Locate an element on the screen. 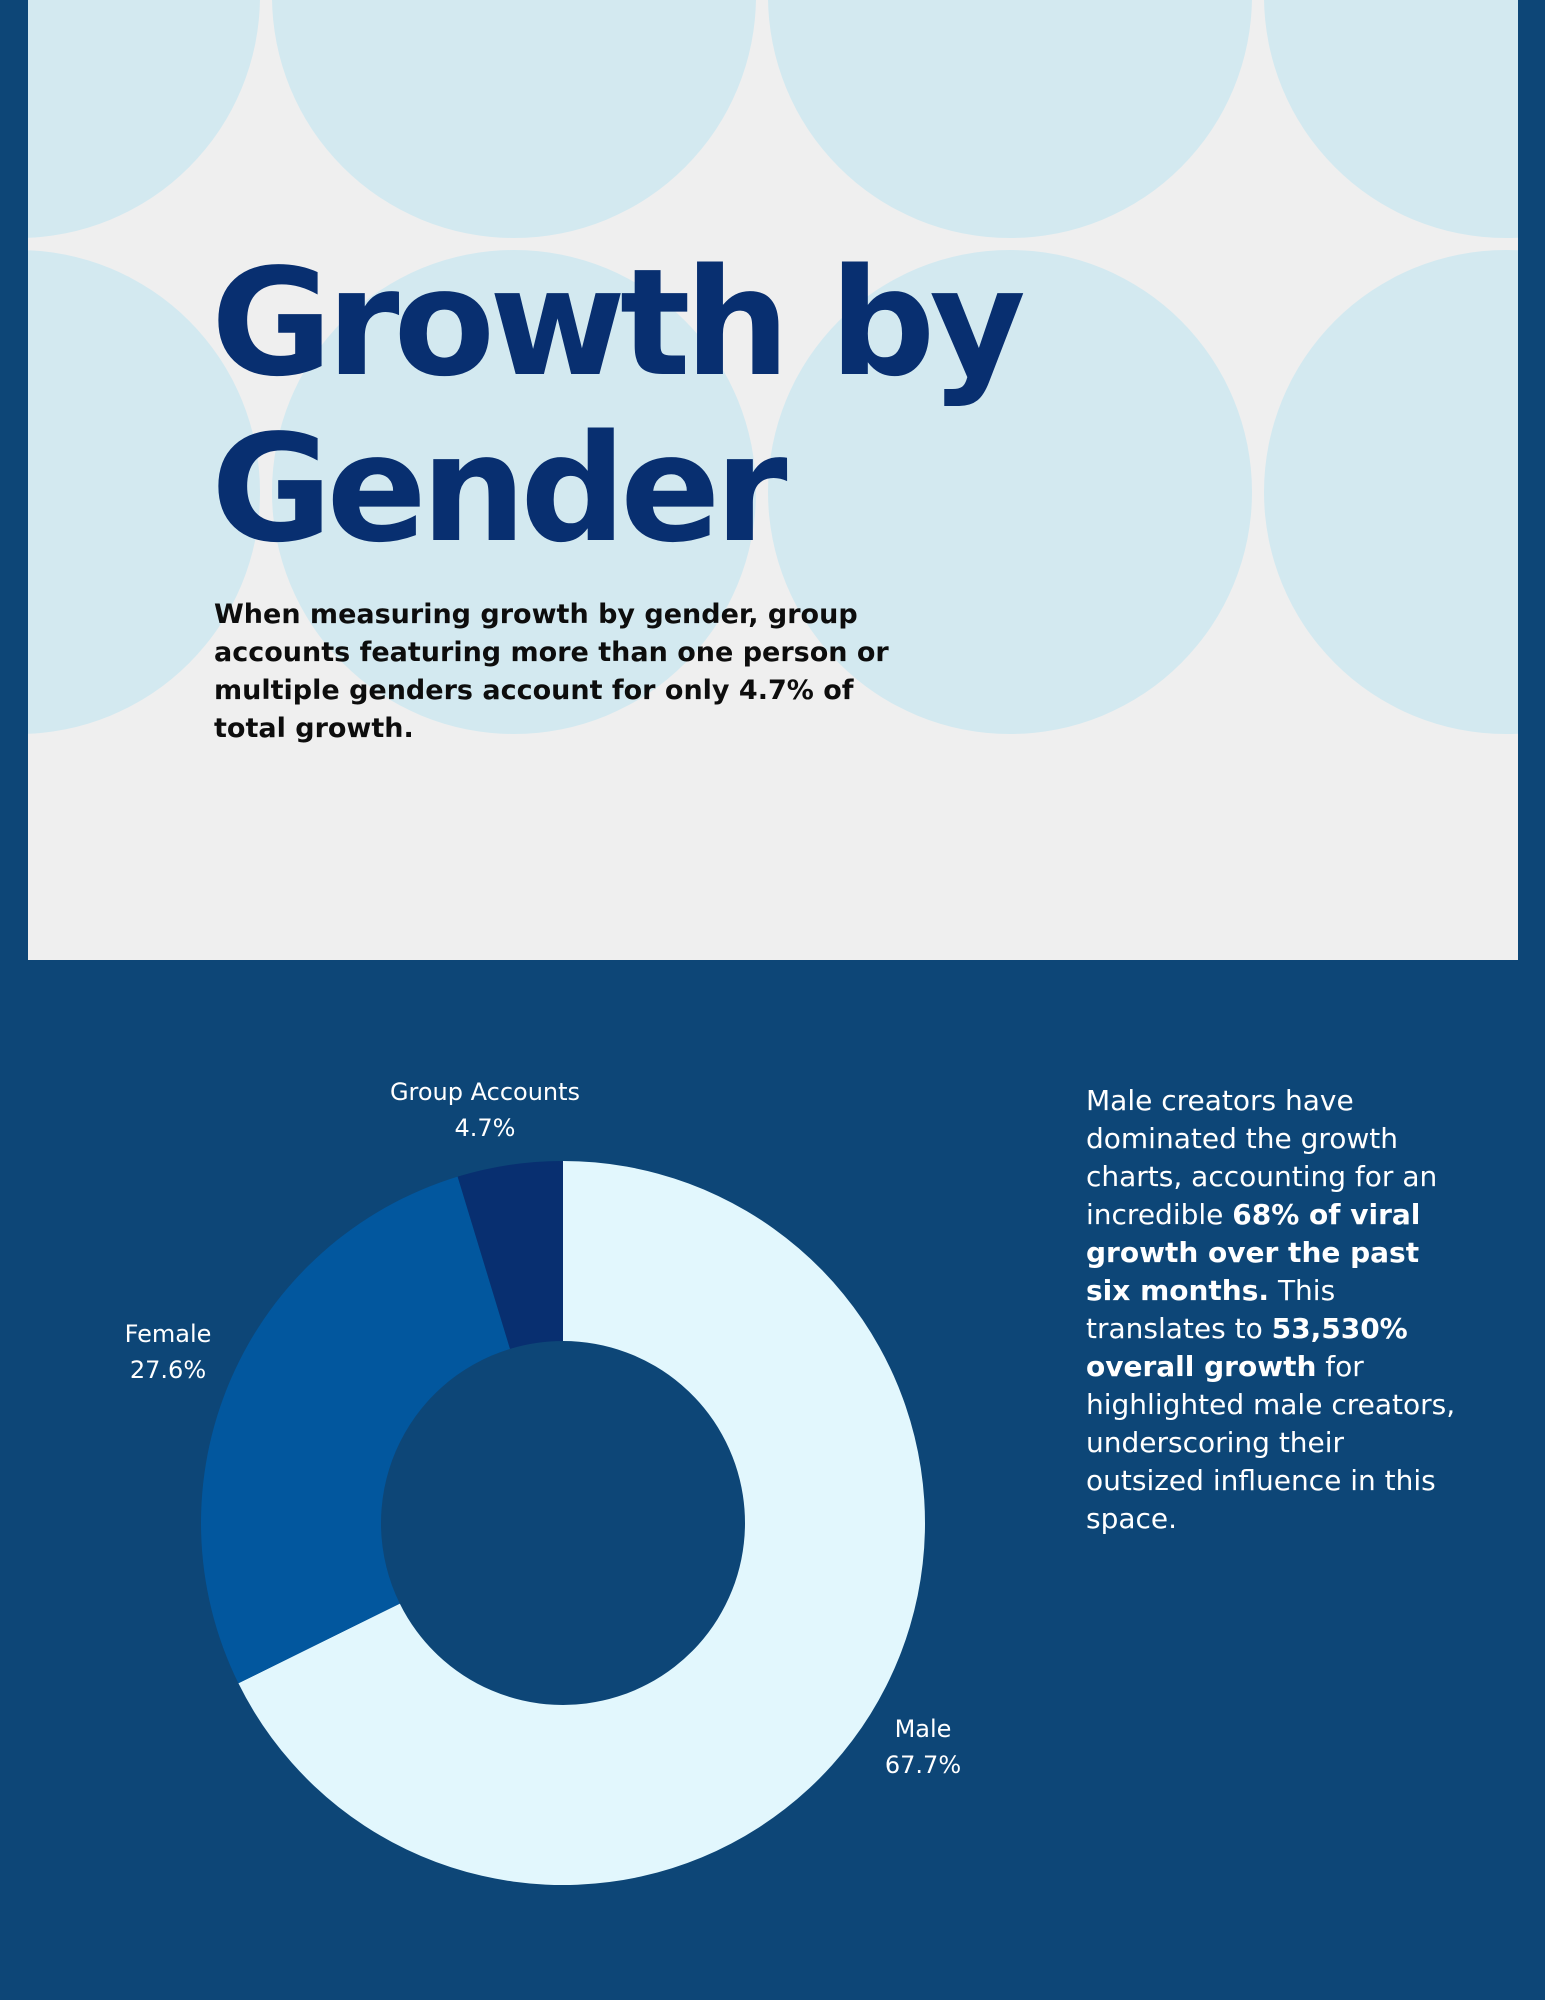 This screenshot has width=1545, height=2000. page-title-line-1: Growth by is located at coordinates (618, 323).